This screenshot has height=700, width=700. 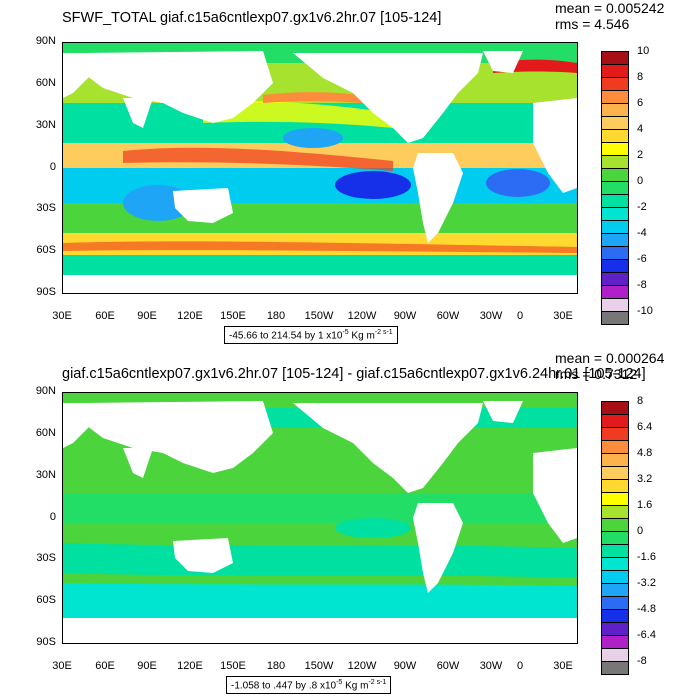 What do you see at coordinates (645, 479) in the screenshot?
I see `colorbar-label: 3.2` at bounding box center [645, 479].